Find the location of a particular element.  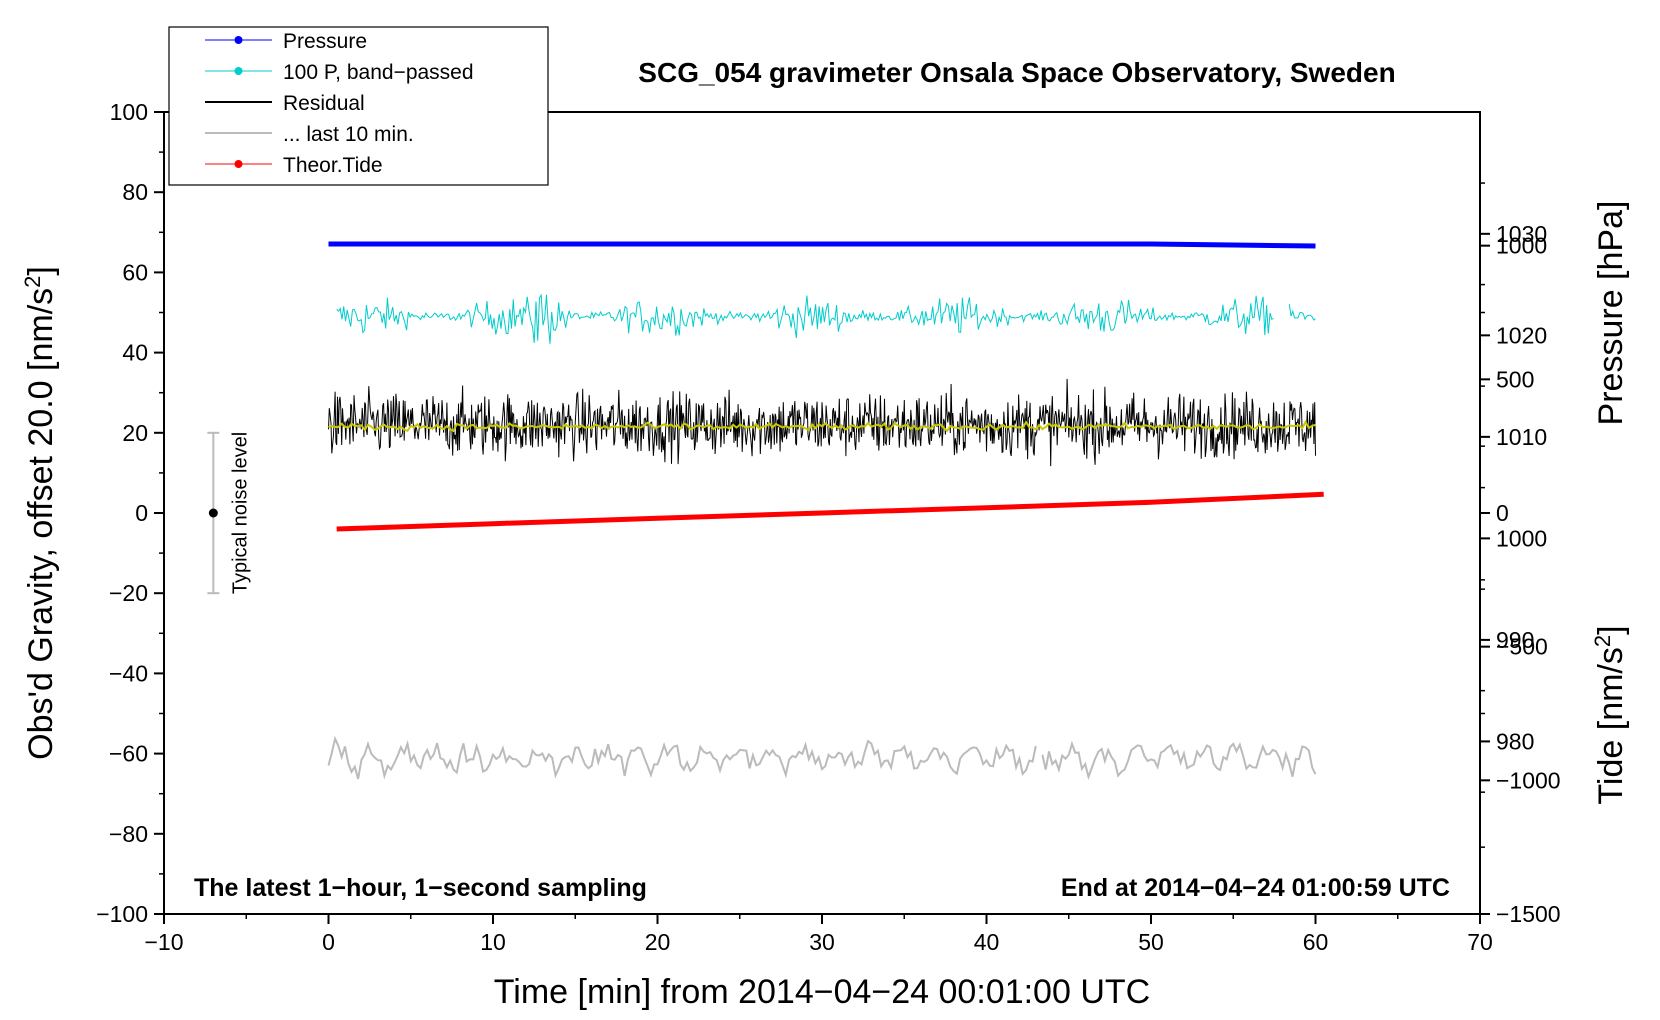

y-axis-title-left-end: ] is located at coordinates (41, 270).